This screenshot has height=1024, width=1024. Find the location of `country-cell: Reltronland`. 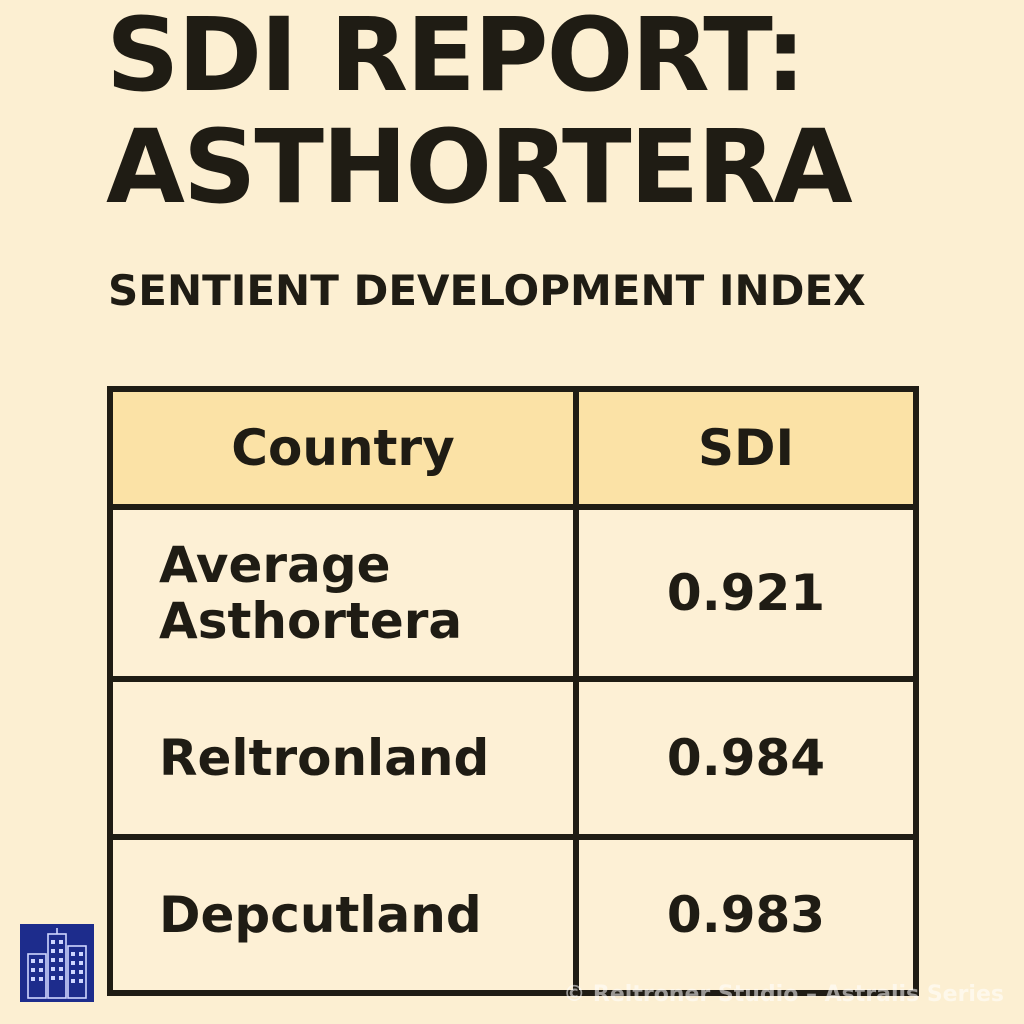

country-cell: Reltronland is located at coordinates (343, 758).